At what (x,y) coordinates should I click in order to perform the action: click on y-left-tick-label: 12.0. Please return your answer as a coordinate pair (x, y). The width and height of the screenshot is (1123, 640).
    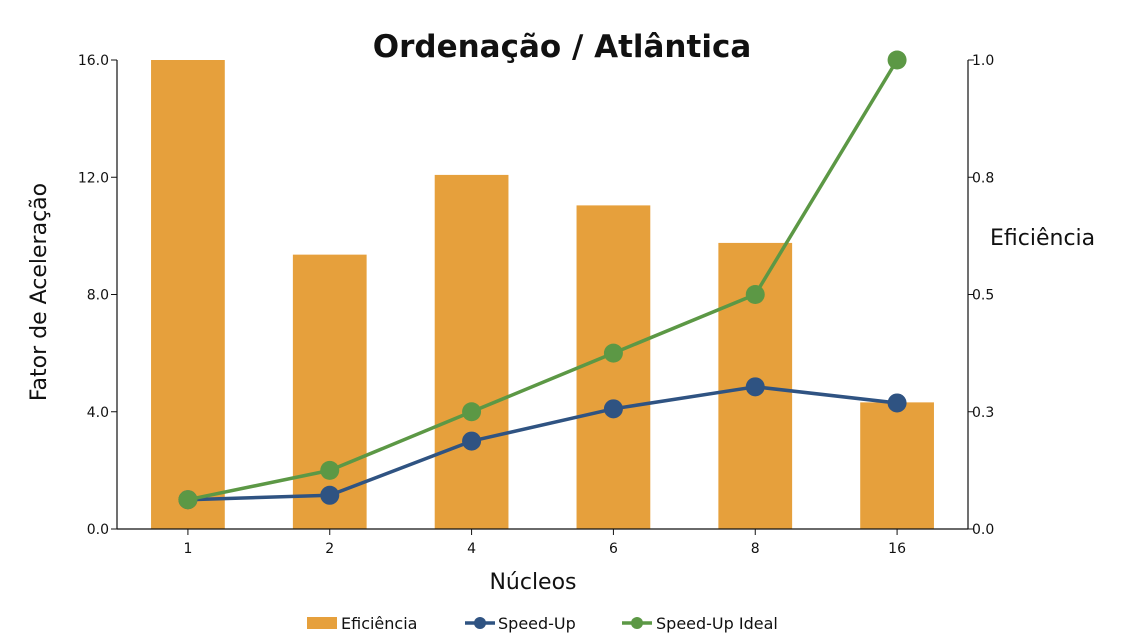
    Looking at the image, I should click on (93, 178).